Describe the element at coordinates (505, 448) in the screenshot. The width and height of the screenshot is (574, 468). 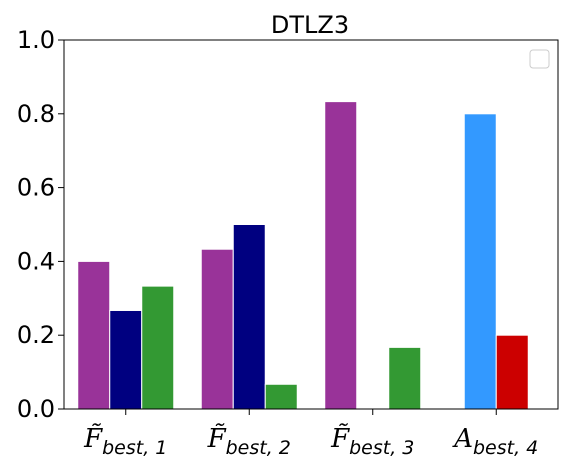
I see `x-tick-label-sub: best, 4` at that location.